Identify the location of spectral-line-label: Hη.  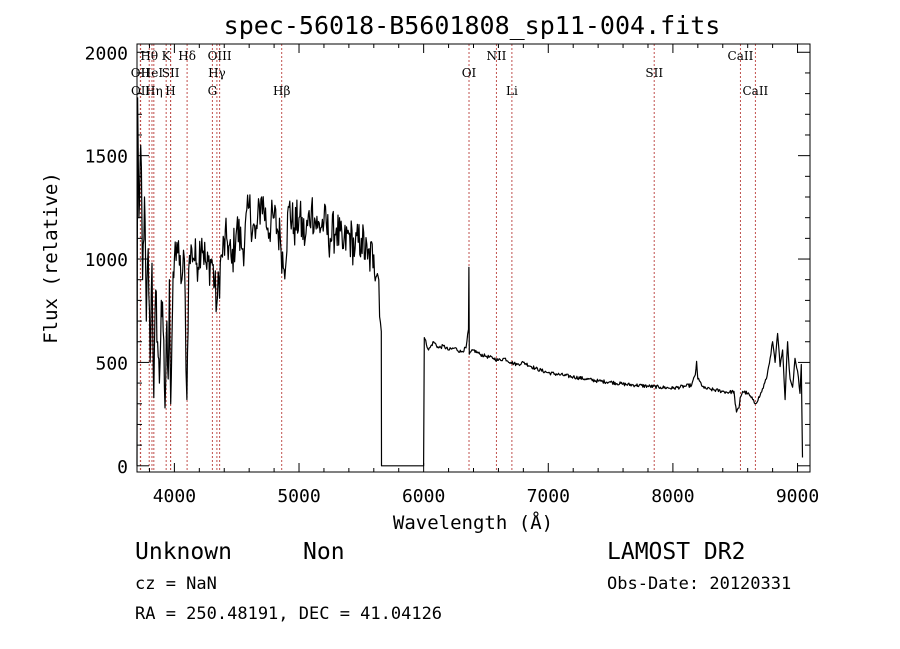
(154, 91).